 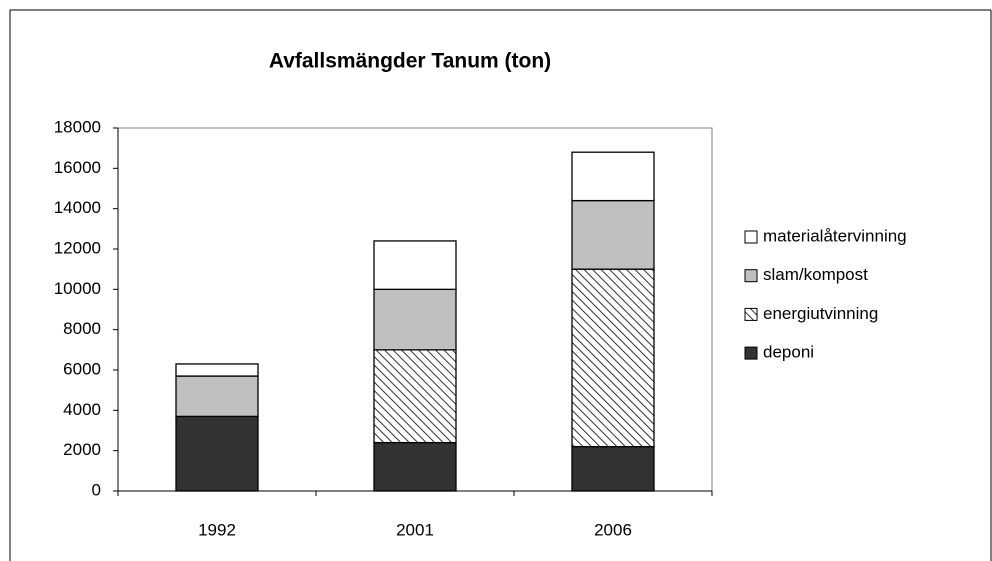 What do you see at coordinates (835, 235) in the screenshot?
I see `legend-label: materialåtervinning` at bounding box center [835, 235].